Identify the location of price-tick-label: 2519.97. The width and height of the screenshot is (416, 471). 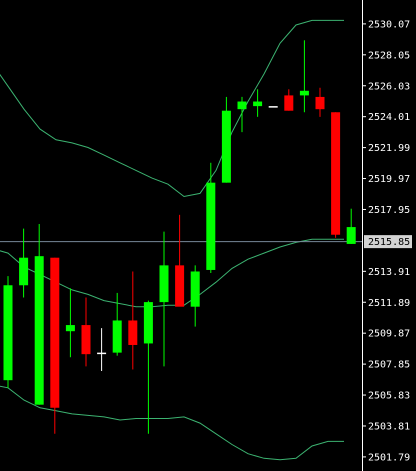
(389, 179).